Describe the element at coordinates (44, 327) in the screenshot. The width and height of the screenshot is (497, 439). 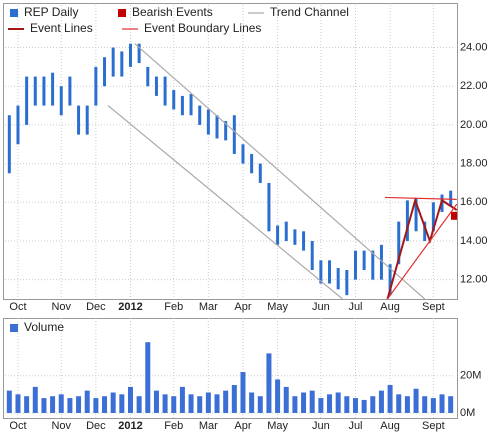
I see `legend-label: Volume` at that location.